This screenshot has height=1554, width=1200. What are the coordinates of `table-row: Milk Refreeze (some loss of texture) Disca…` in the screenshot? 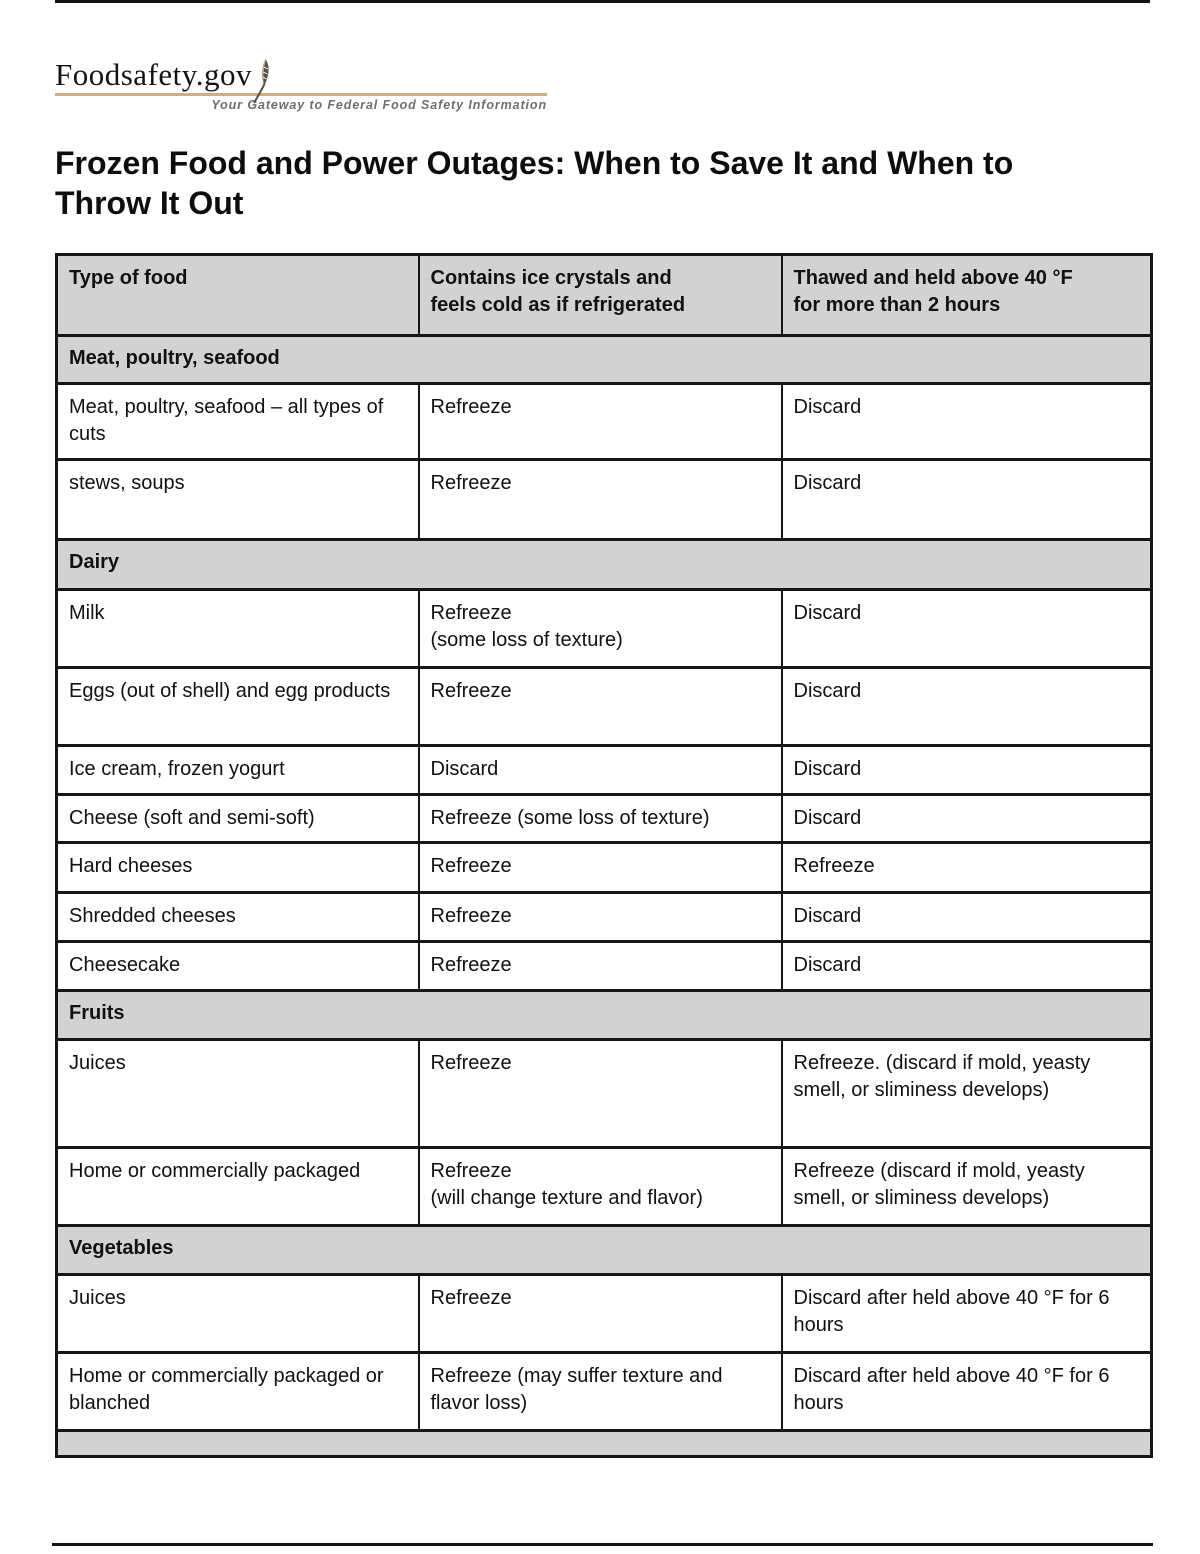 It's located at (604, 628).